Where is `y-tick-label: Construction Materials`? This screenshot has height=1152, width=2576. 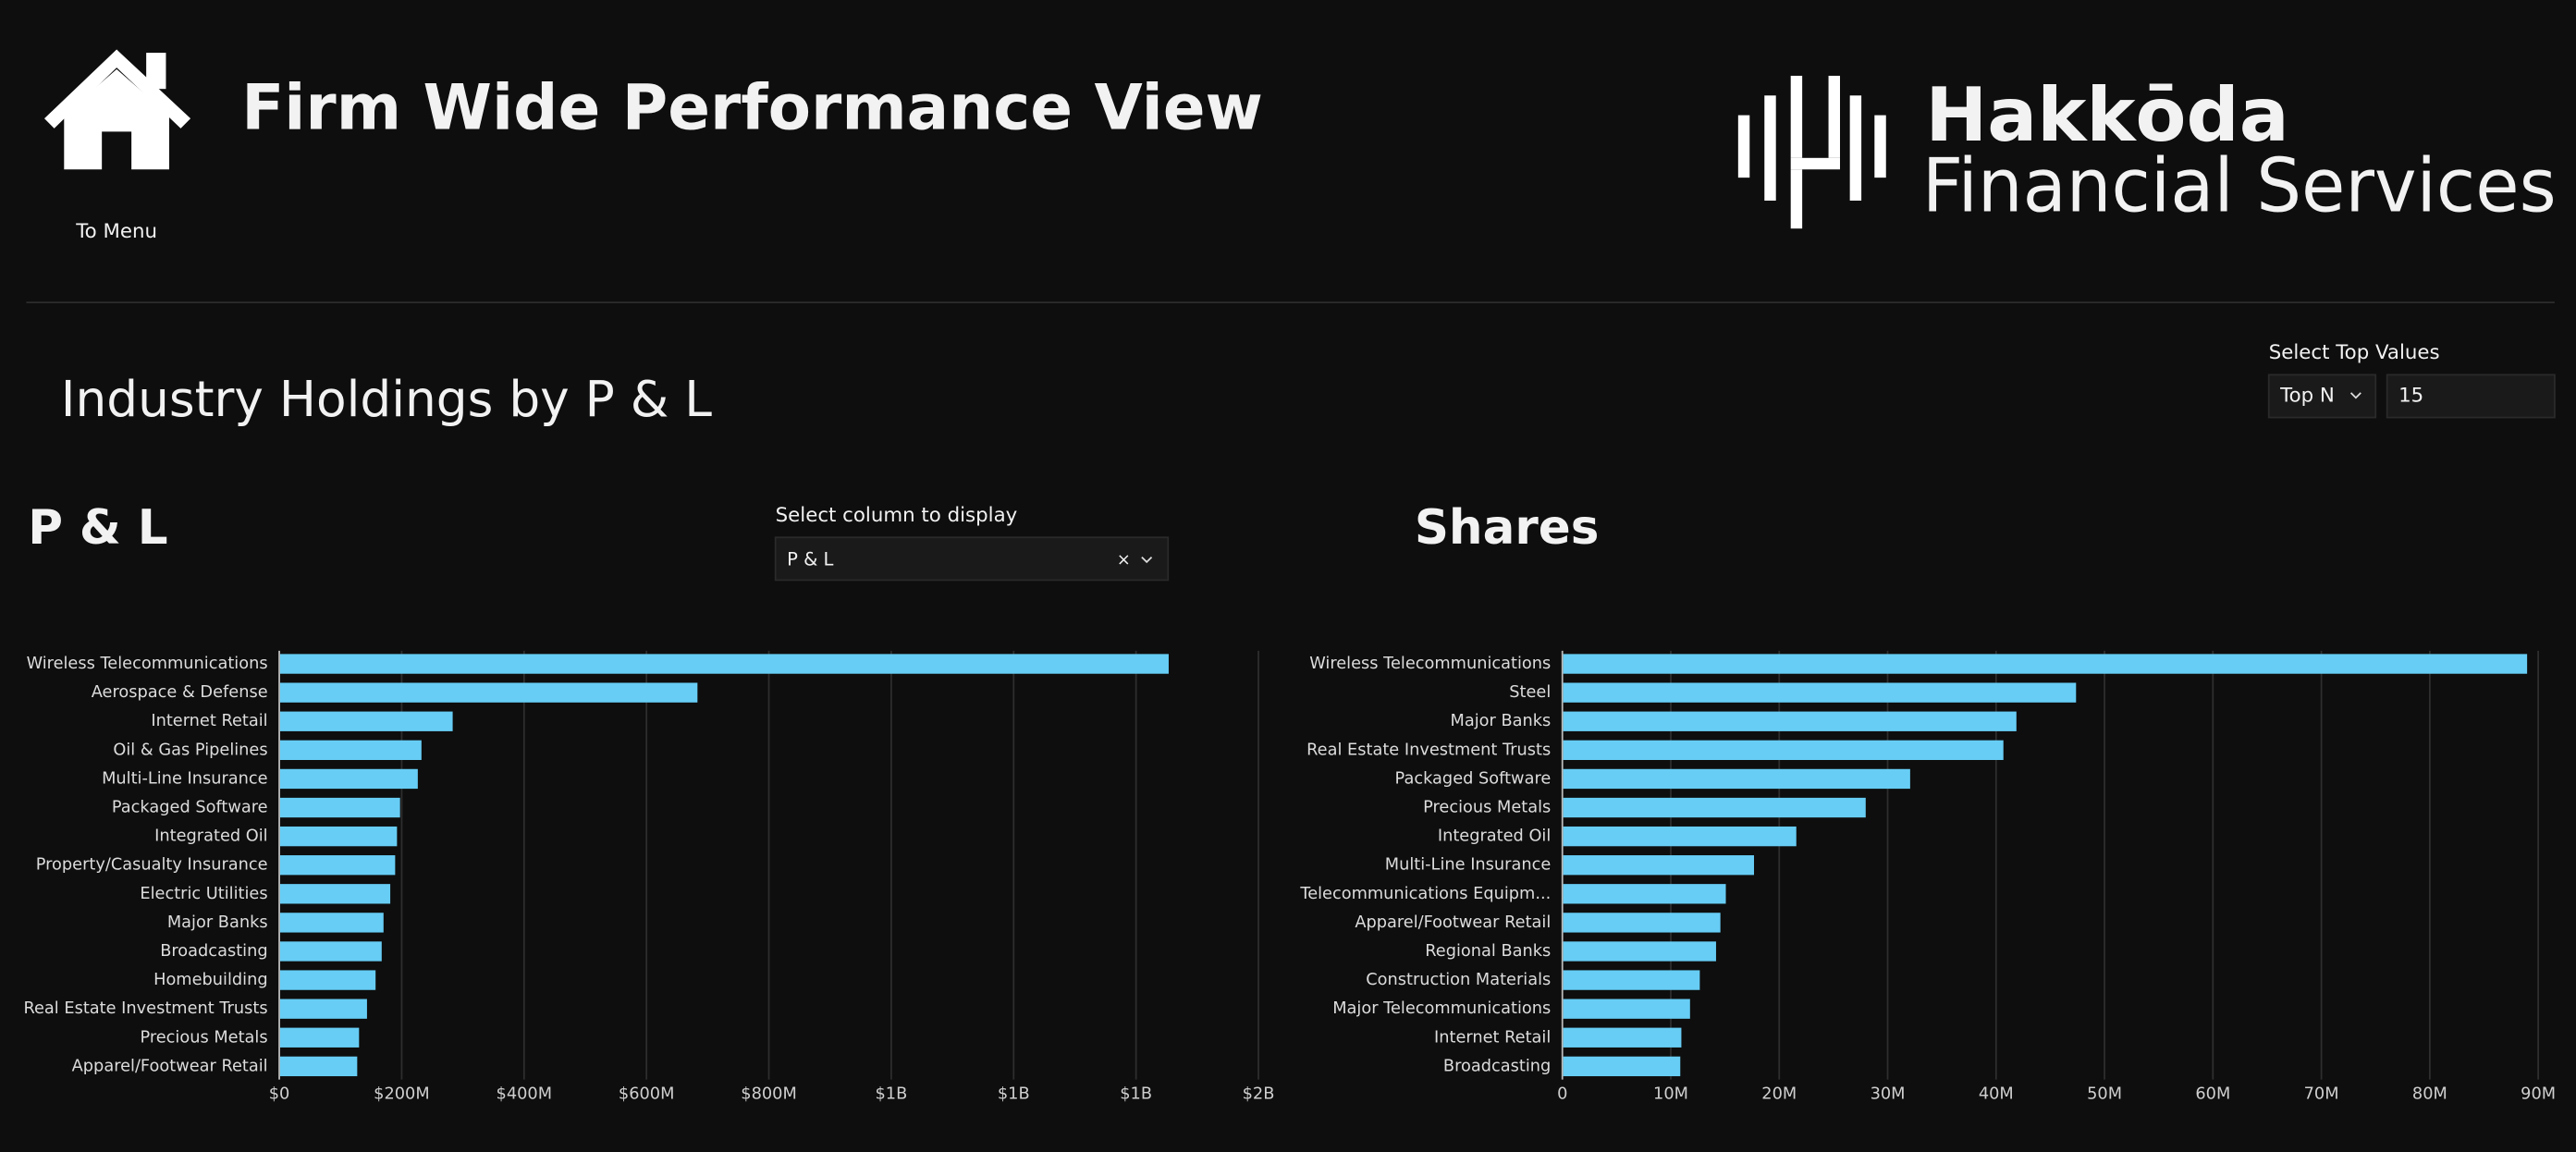 y-tick-label: Construction Materials is located at coordinates (1458, 980).